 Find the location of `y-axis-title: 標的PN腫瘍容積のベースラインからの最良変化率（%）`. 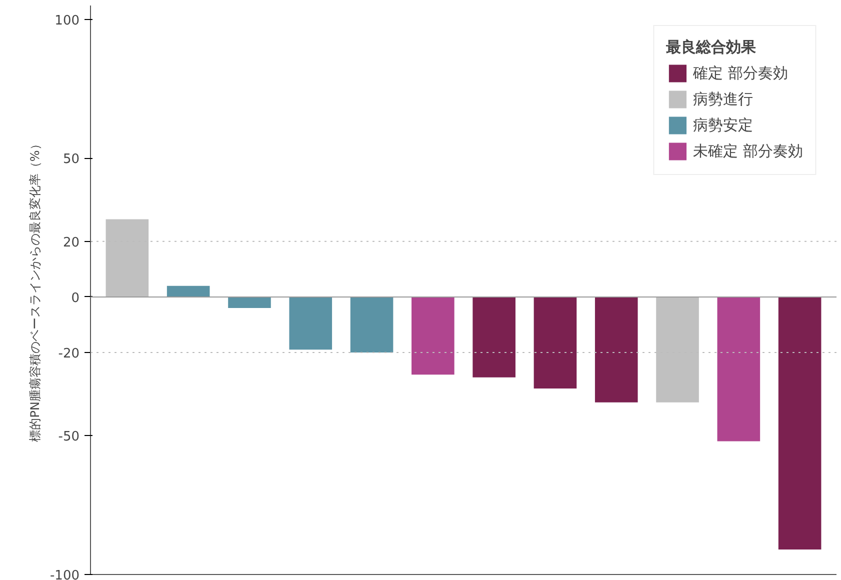

y-axis-title: 標的PN腫瘍容積のベースラインからの最良変化率（%） is located at coordinates (35, 290).